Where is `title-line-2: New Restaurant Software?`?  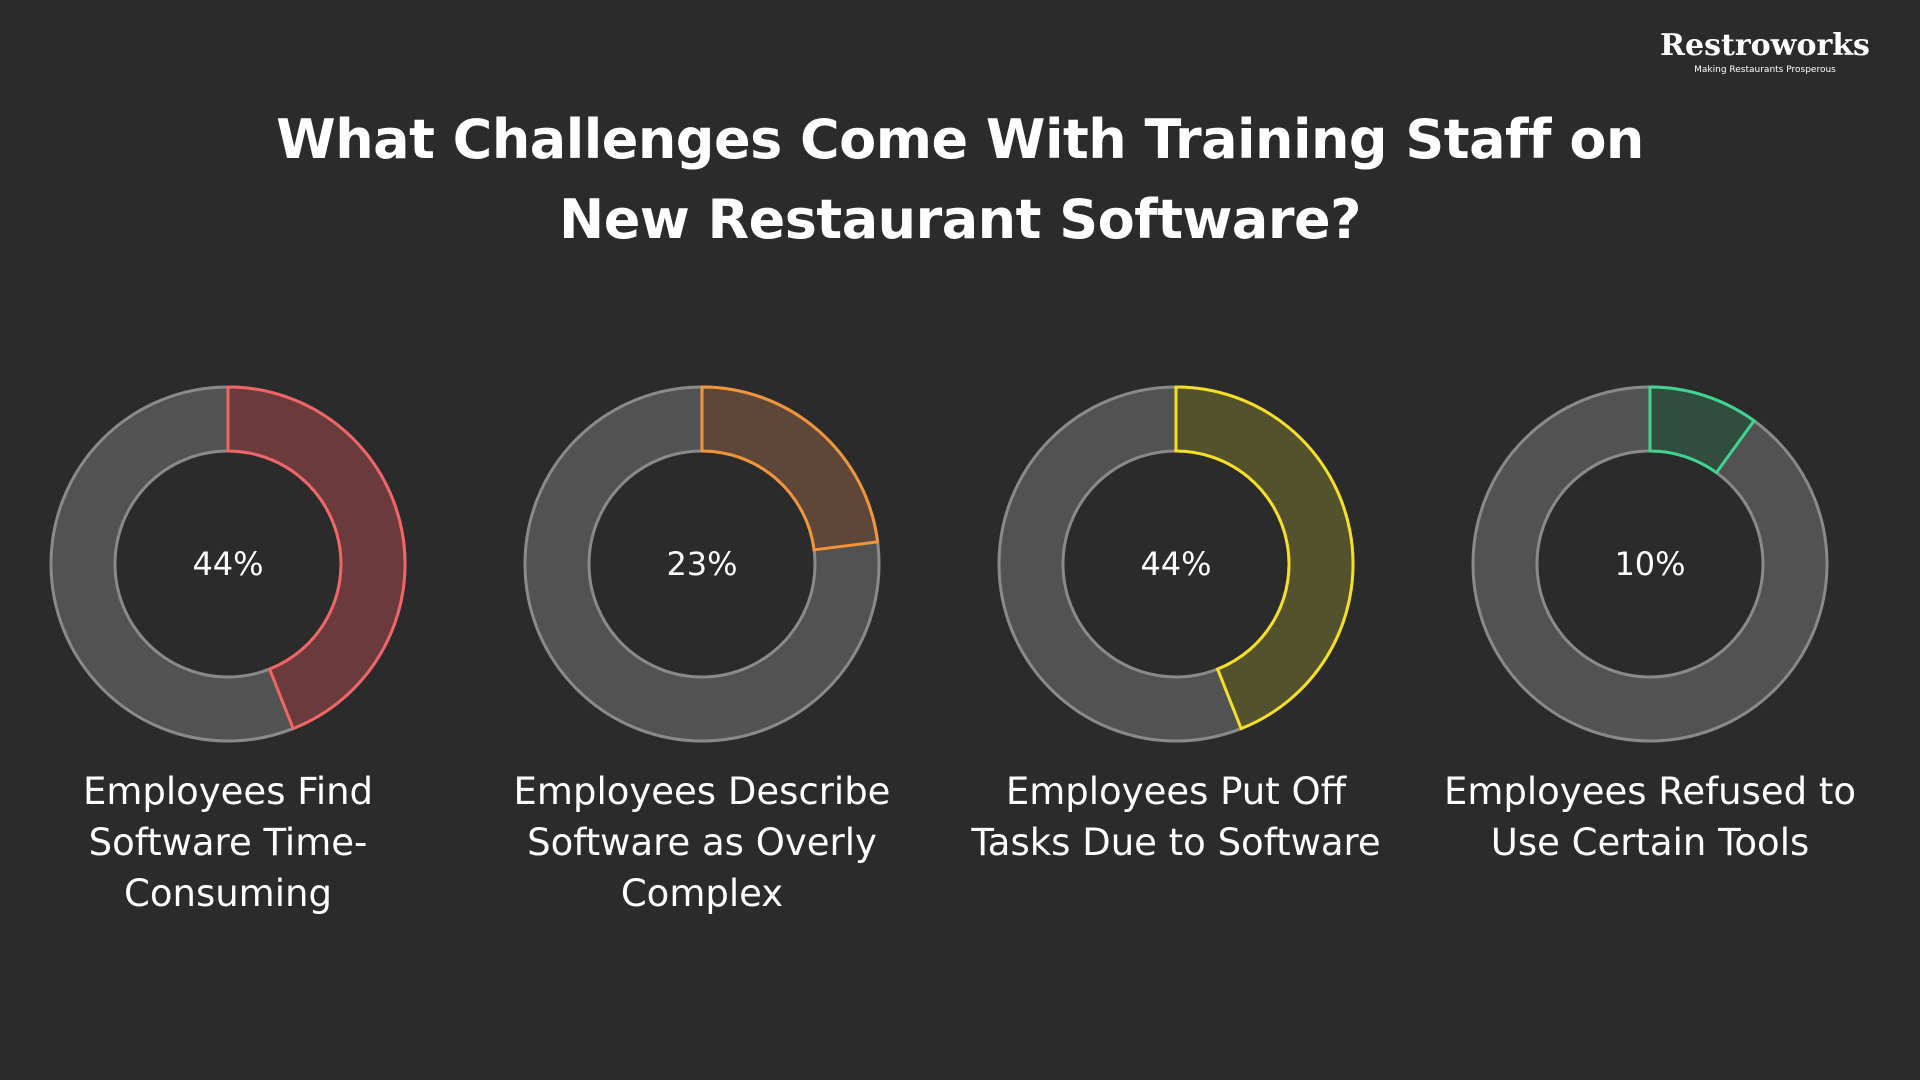 title-line-2: New Restaurant Software? is located at coordinates (960, 219).